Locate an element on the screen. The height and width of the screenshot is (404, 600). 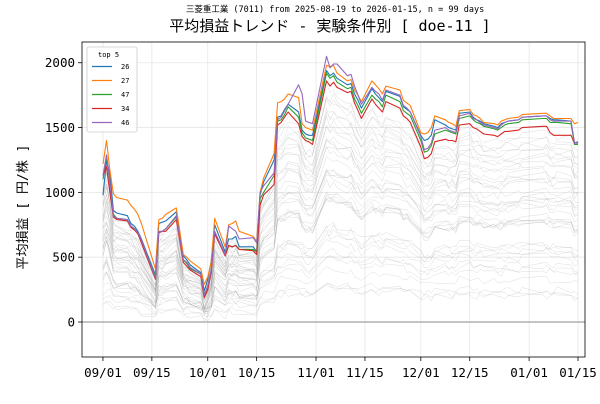
legend-box is located at coordinates (112, 89).